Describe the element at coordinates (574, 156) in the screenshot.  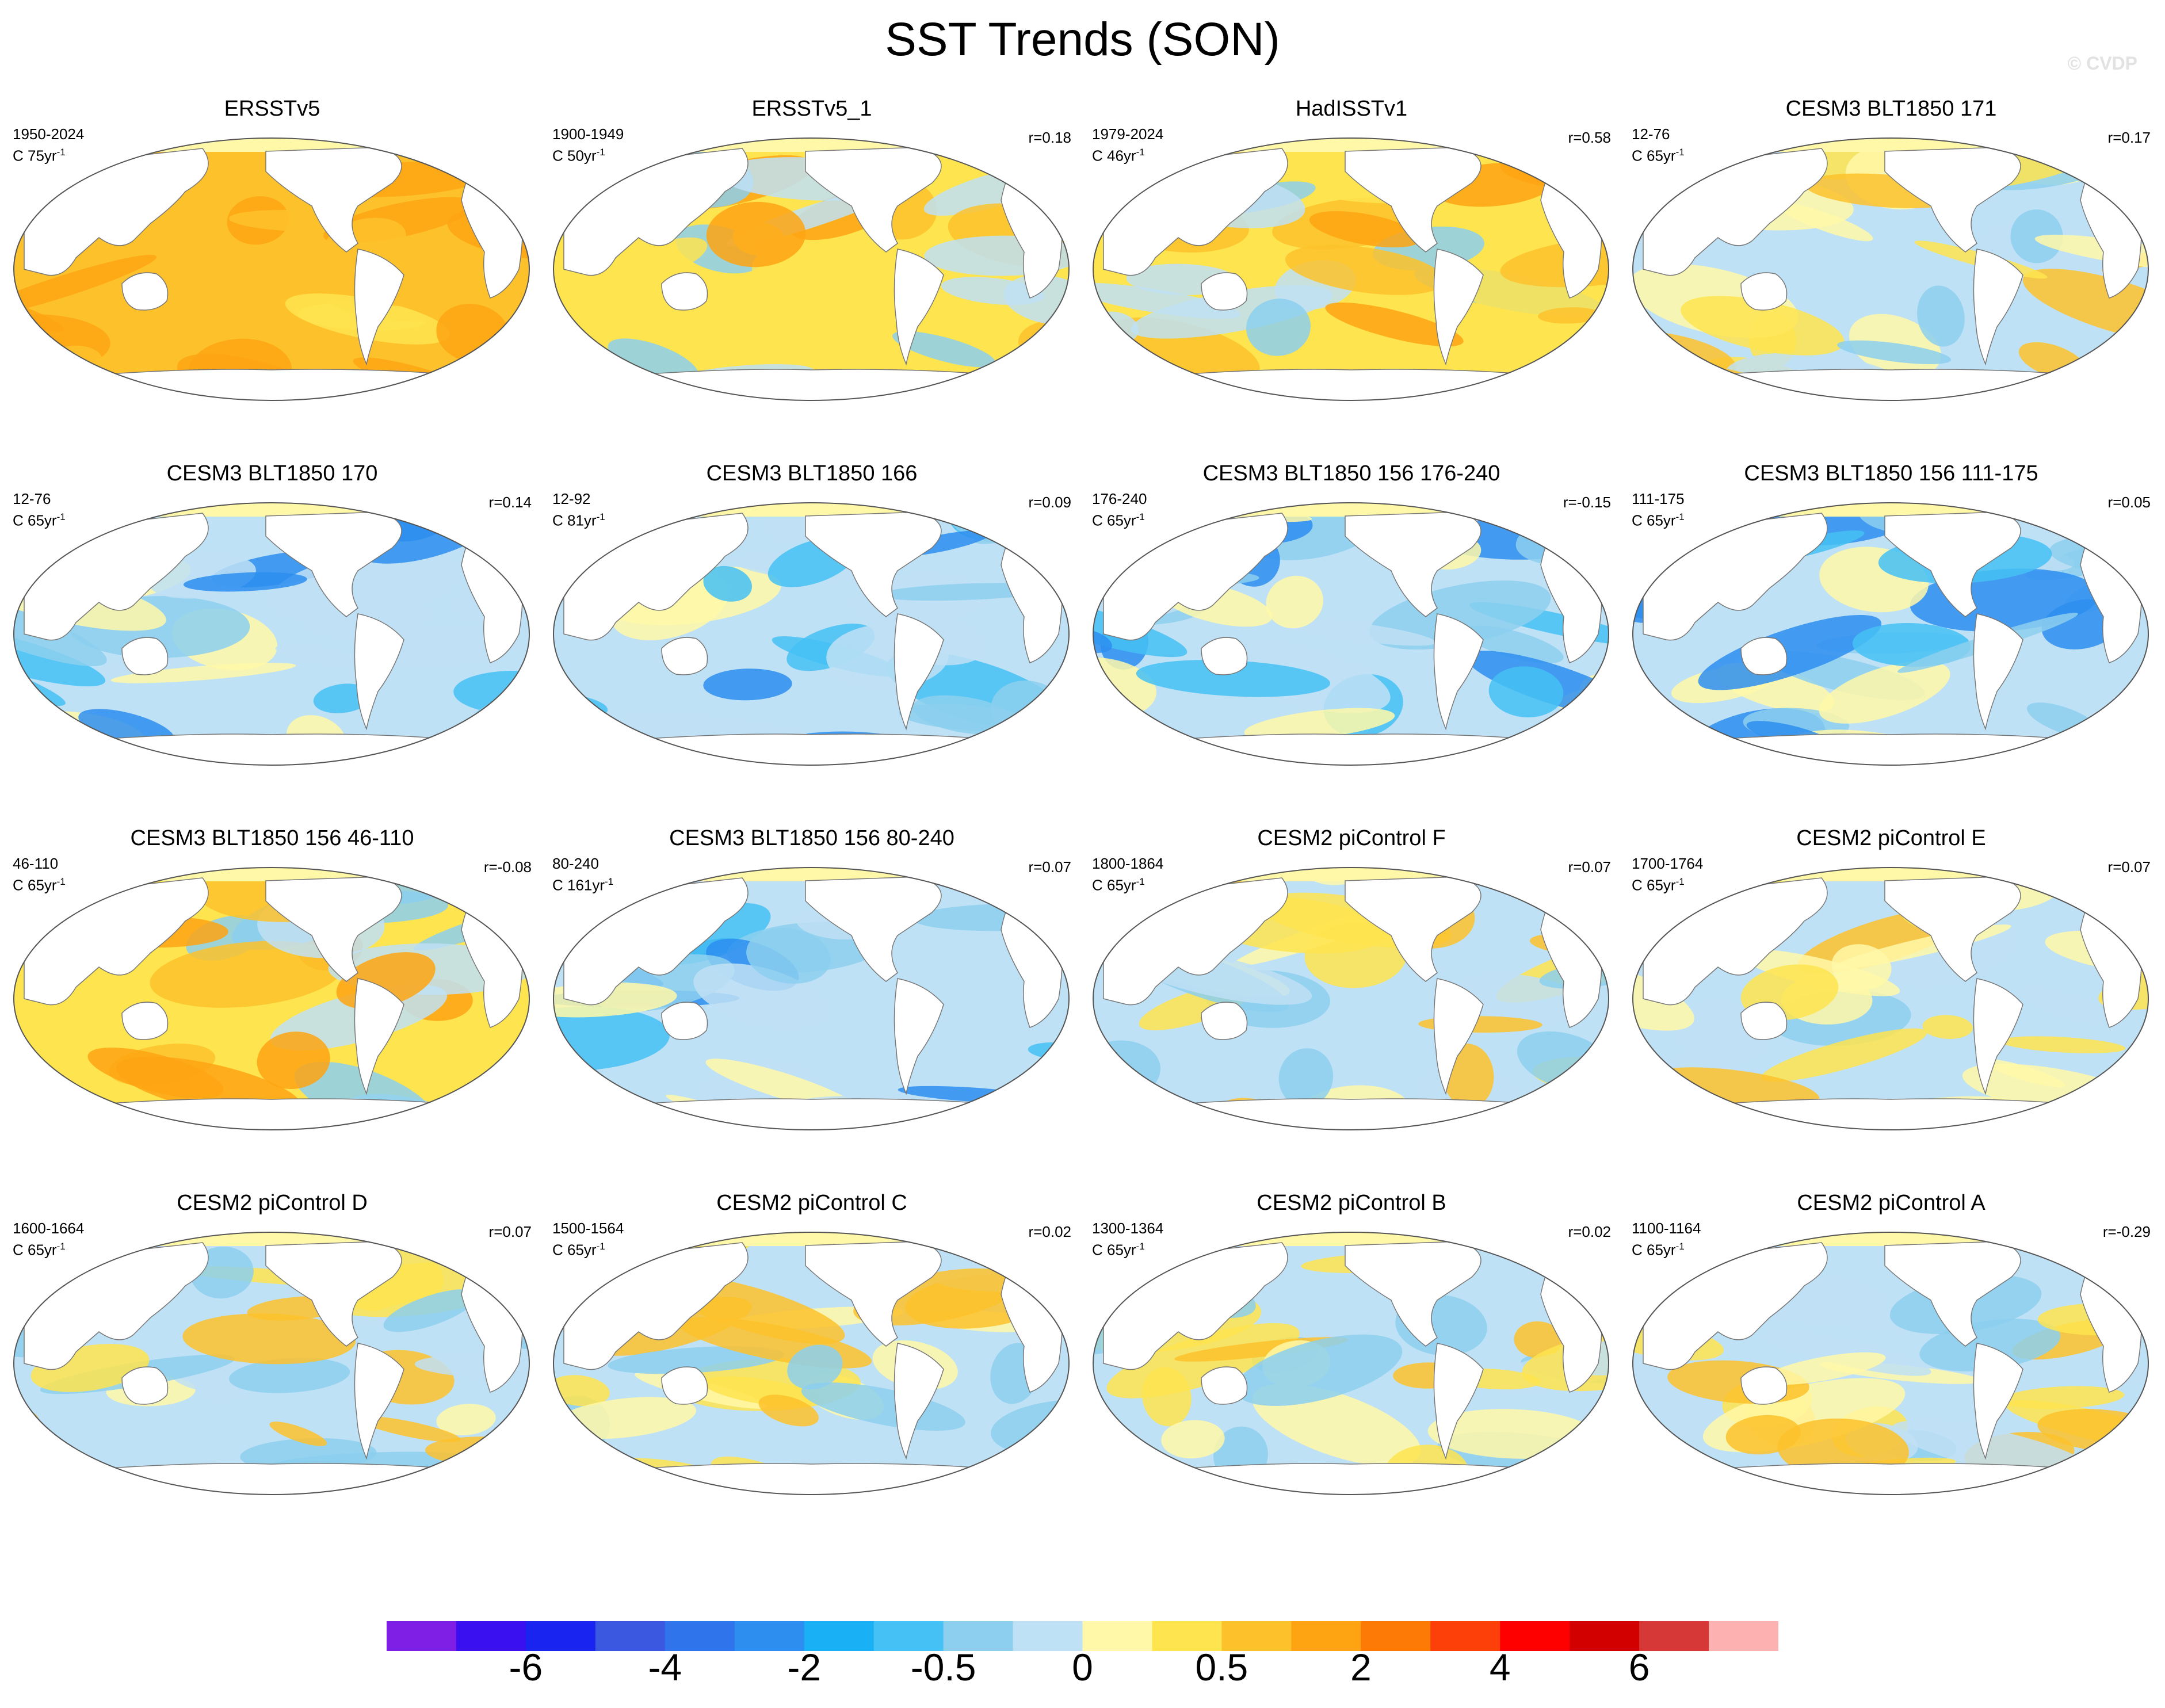
I see `trend-rate-text: C 50yr` at that location.